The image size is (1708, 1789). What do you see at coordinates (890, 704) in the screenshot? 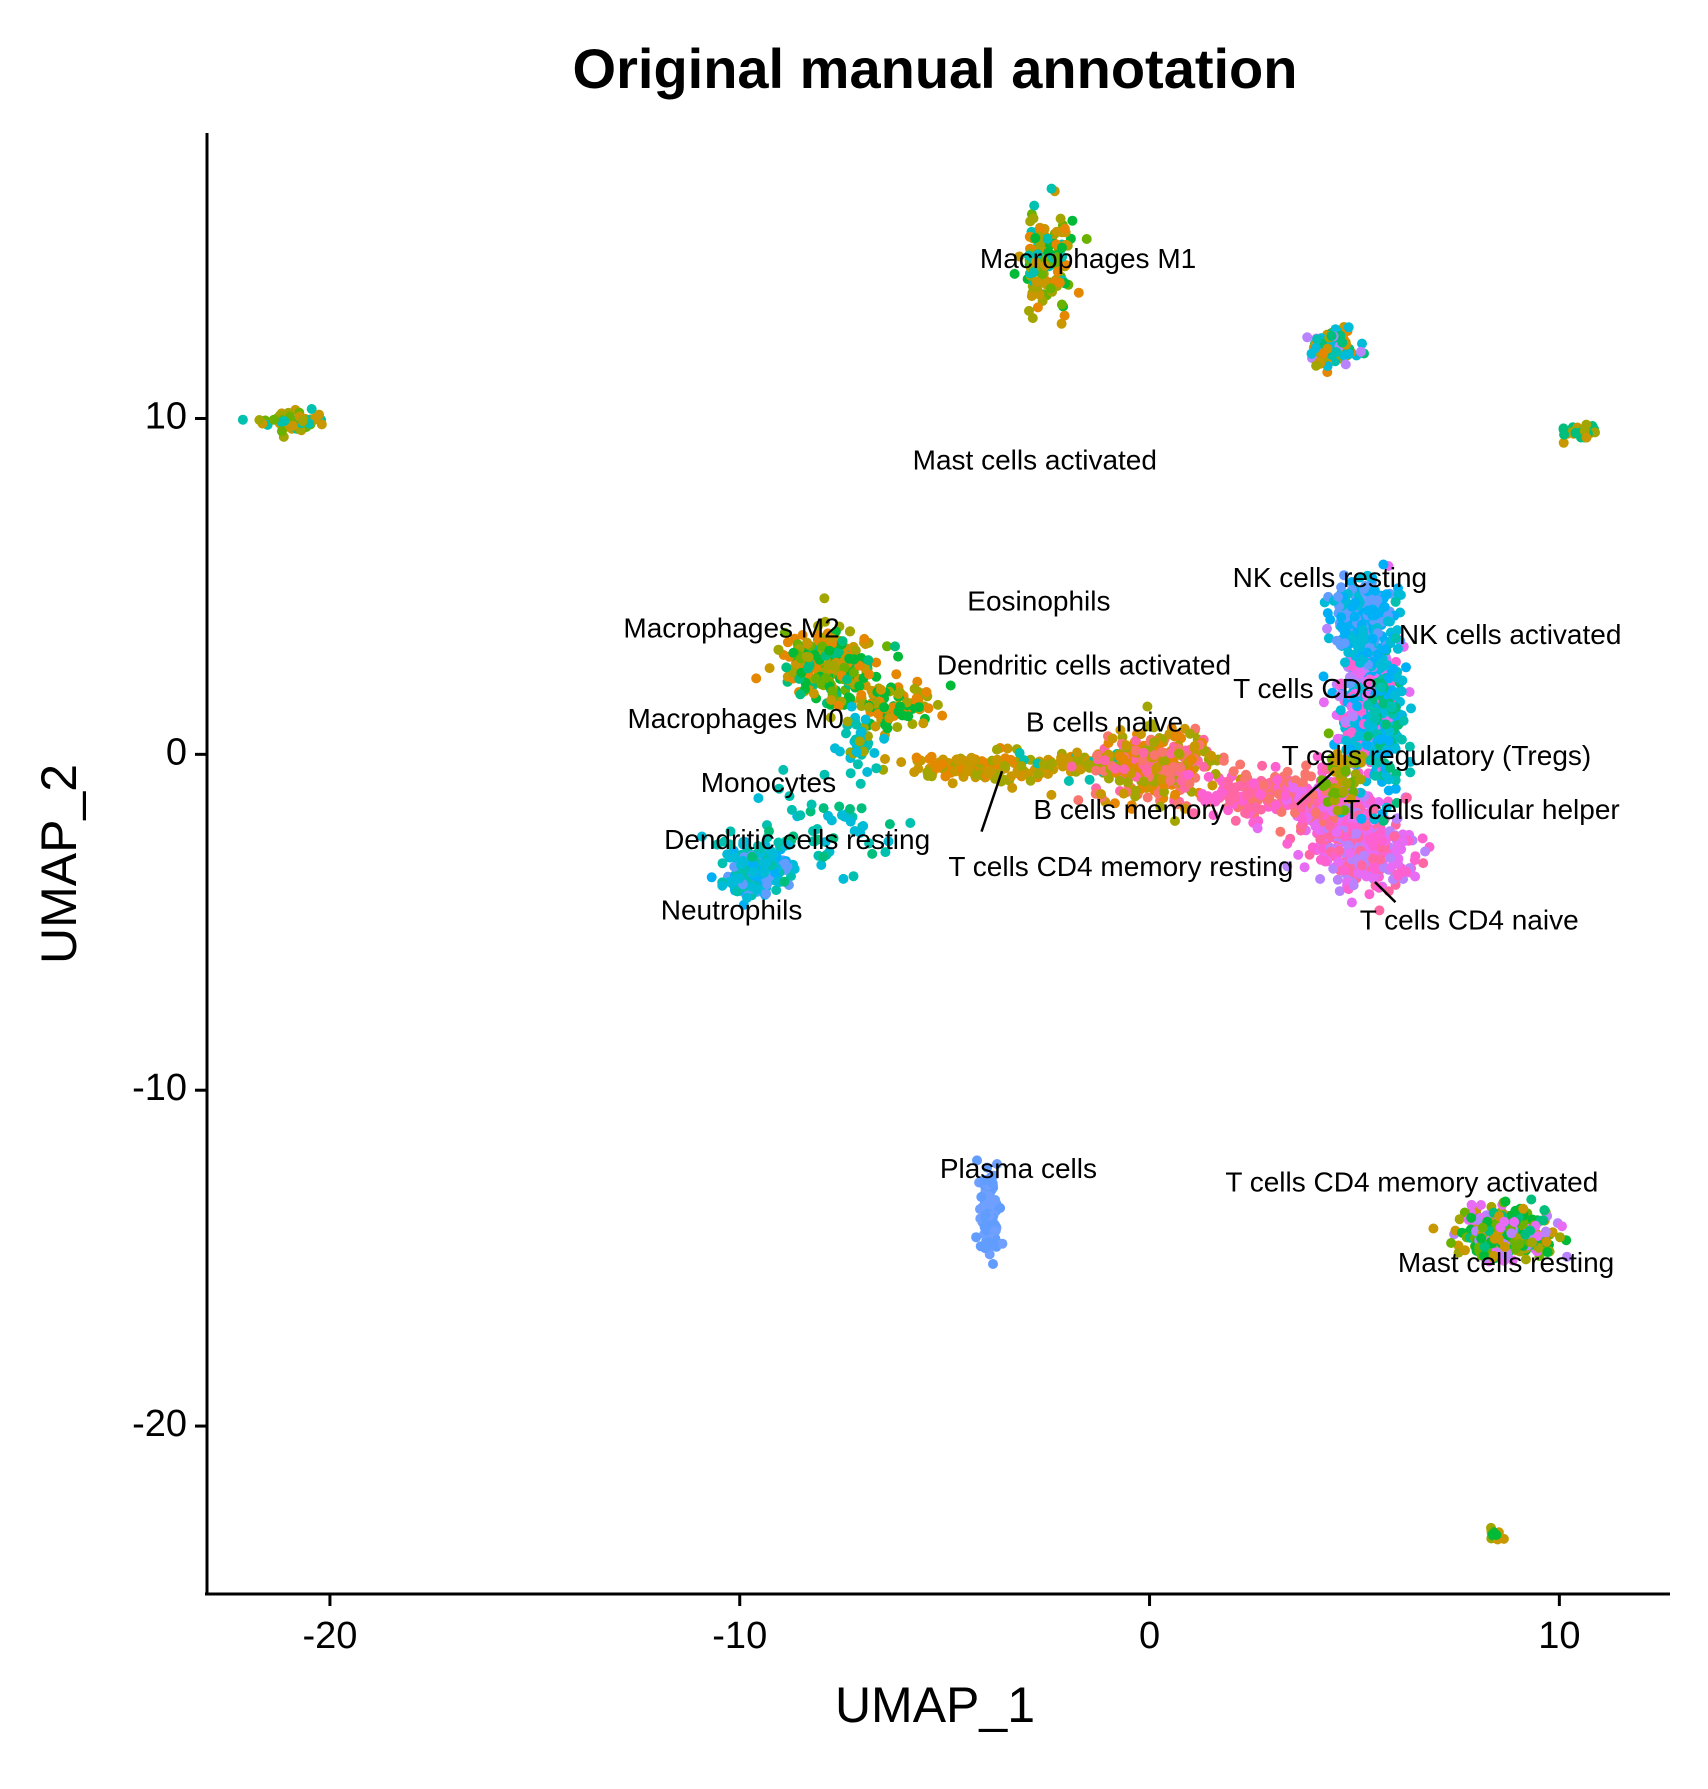
I see `cluster-c6` at bounding box center [890, 704].